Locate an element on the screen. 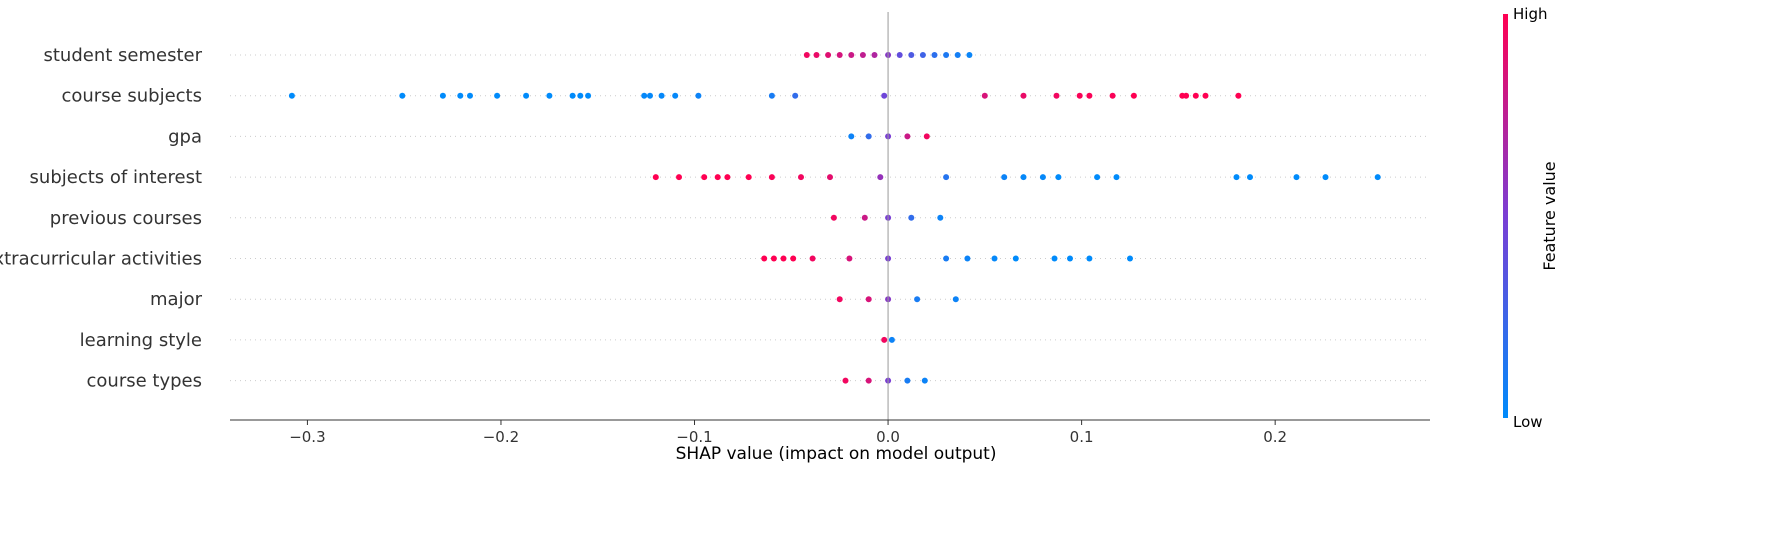  feature-label: course types is located at coordinates (144, 381).